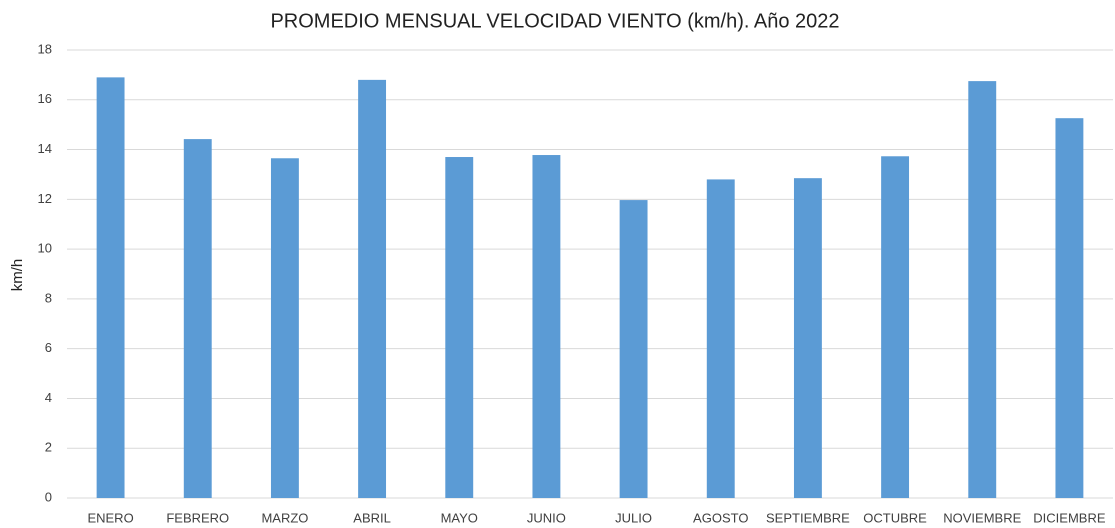 The height and width of the screenshot is (528, 1115). I want to click on y-tick-label: 8, so click(48, 297).